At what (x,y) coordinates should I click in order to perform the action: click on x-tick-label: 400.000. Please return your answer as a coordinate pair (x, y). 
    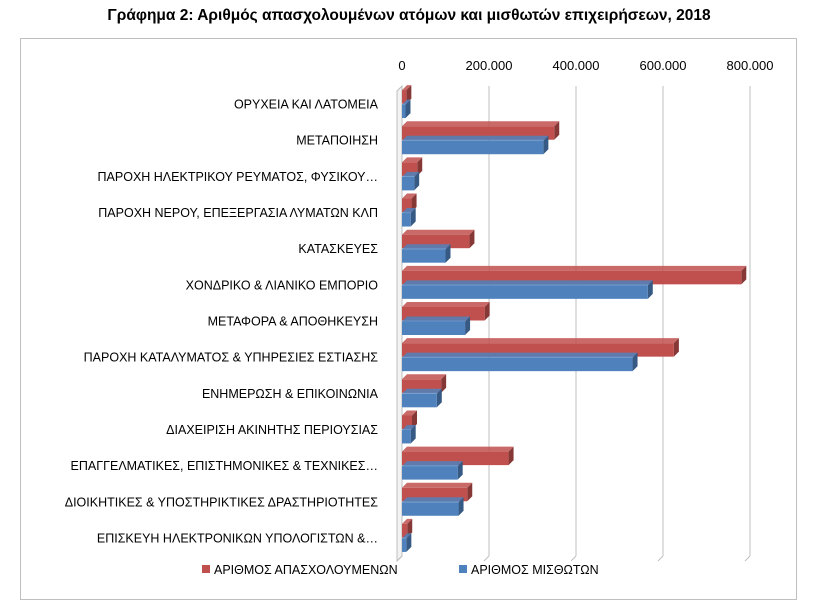
    Looking at the image, I should click on (576, 65).